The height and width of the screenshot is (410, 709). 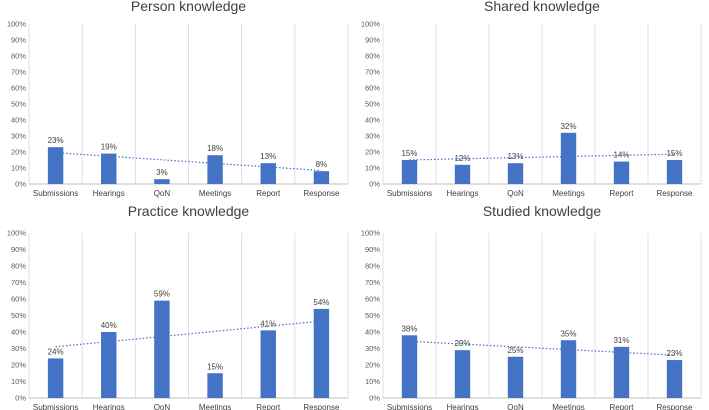 I want to click on chart2-y-tick-label: 70%, so click(x=18, y=282).